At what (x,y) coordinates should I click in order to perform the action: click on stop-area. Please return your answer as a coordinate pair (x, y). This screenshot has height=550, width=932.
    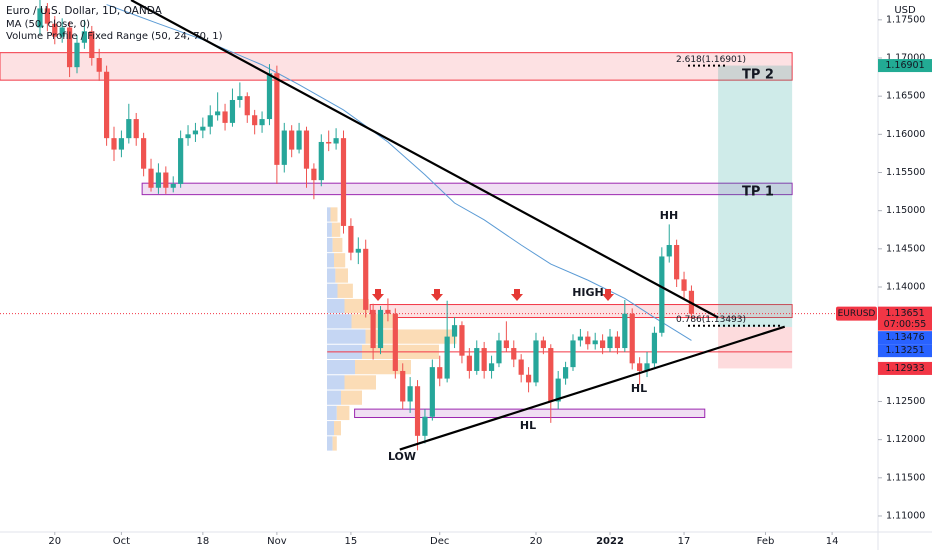
    Looking at the image, I should click on (755, 347).